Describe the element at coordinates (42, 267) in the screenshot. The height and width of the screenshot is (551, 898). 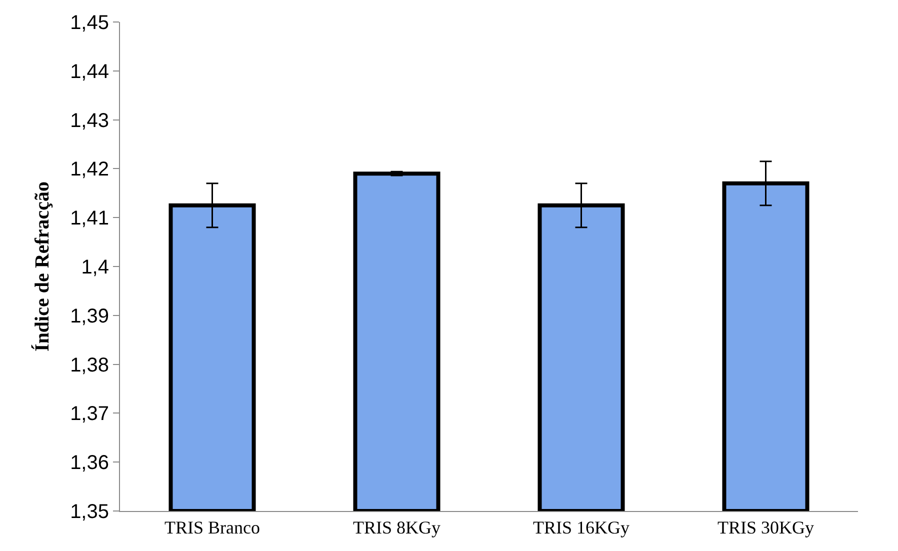
I see `y-axis-title: Índice de Refracção` at that location.